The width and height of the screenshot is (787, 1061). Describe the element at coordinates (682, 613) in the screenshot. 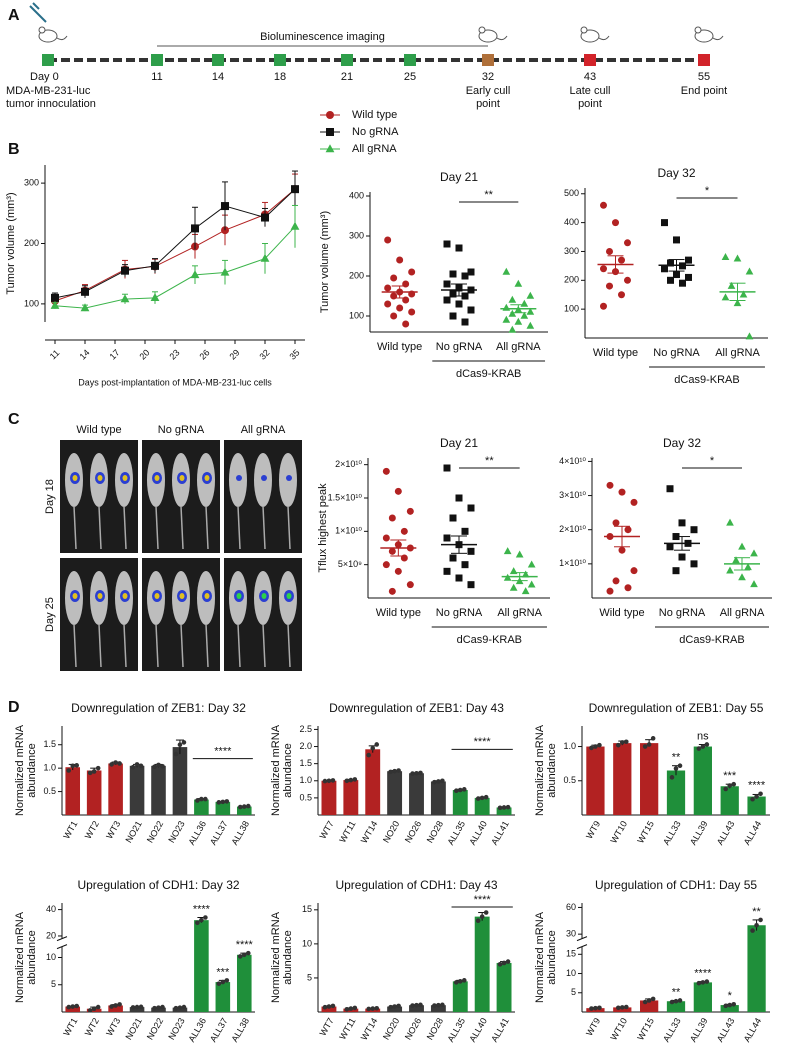

I see `x-tick-label: No gRNA` at that location.